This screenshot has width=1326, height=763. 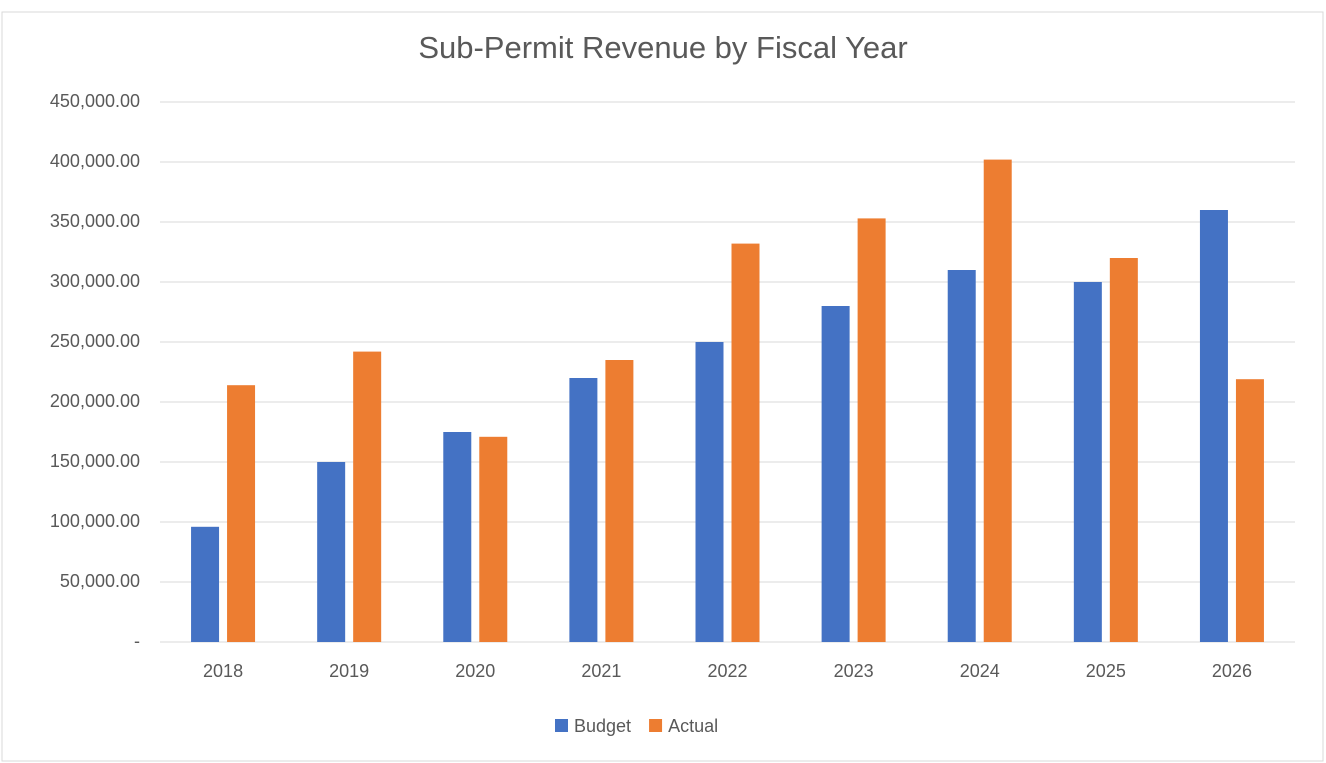 What do you see at coordinates (95, 341) in the screenshot?
I see `y-tick-label: 250,000.00` at bounding box center [95, 341].